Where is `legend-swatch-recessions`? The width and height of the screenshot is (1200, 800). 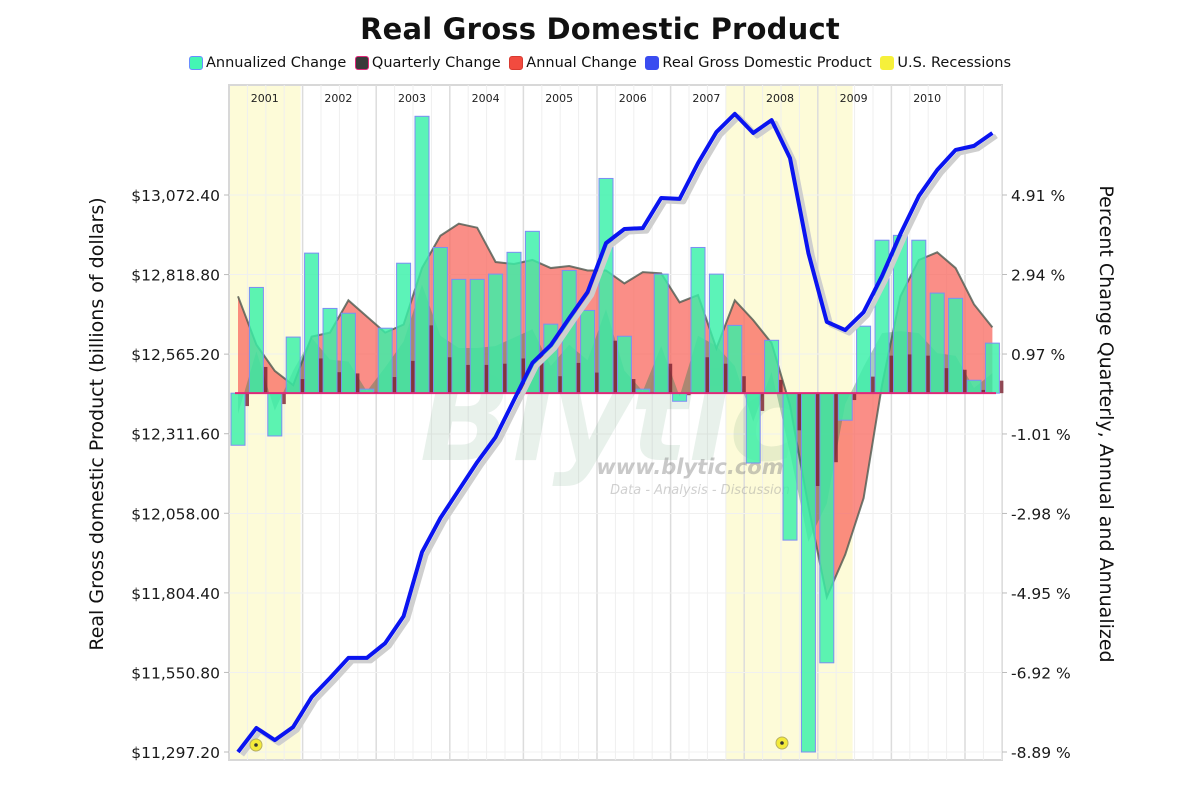 legend-swatch-recessions is located at coordinates (887, 63).